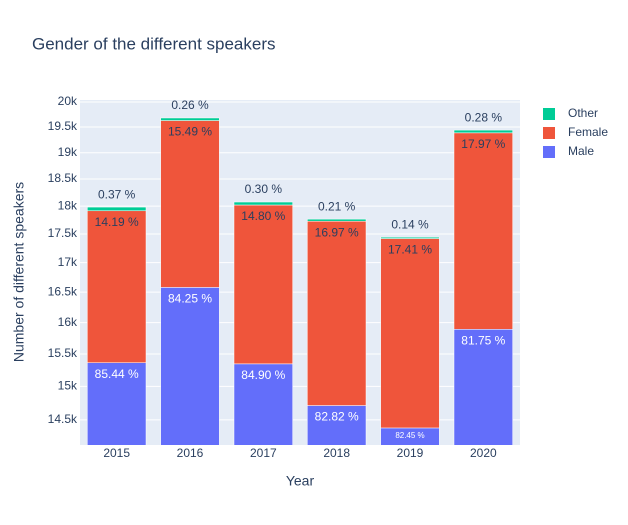 The image size is (628, 525). Describe the element at coordinates (483, 144) in the screenshot. I see `value-label: 17.97 %` at that location.